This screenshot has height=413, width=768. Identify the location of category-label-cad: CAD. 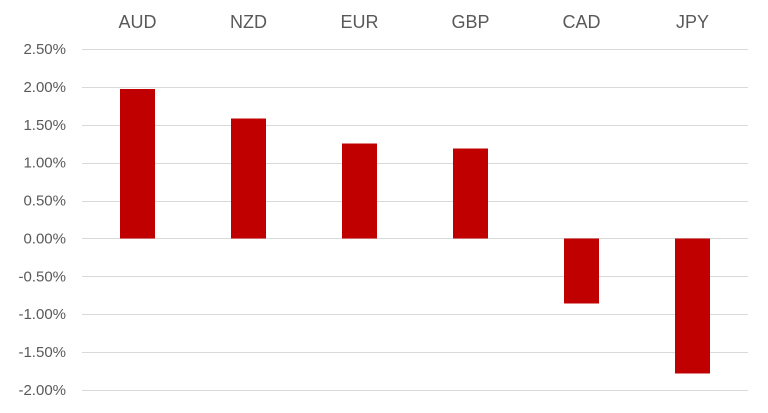
(581, 22).